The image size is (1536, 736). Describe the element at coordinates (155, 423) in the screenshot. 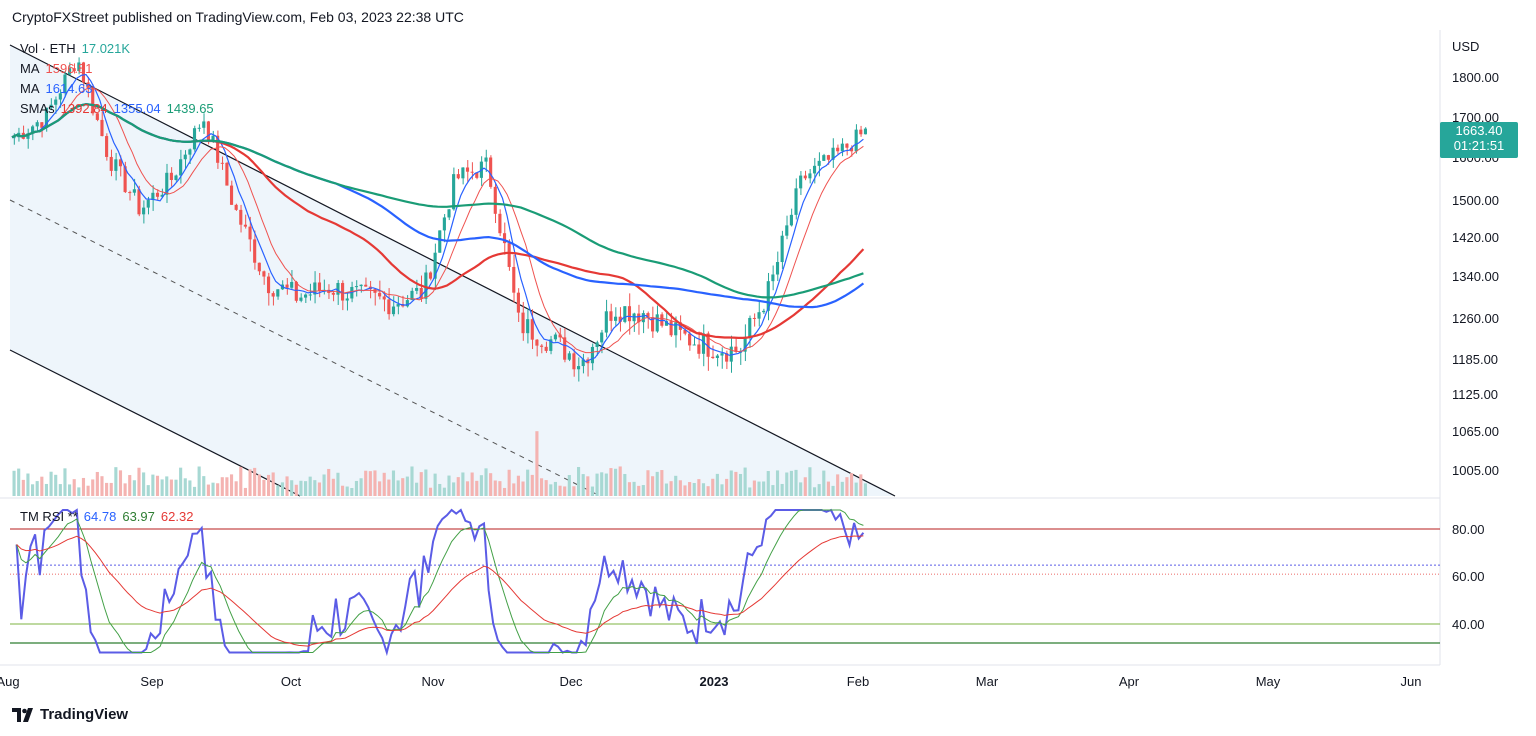

I see `channel-lower-line` at that location.